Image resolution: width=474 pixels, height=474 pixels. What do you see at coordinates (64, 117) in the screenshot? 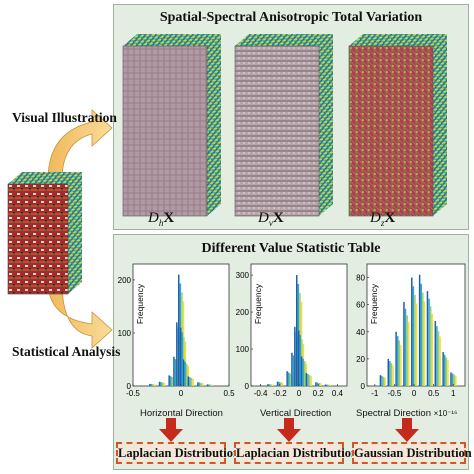
I see `visual-illustration-label: Visual Illustration` at bounding box center [64, 117].